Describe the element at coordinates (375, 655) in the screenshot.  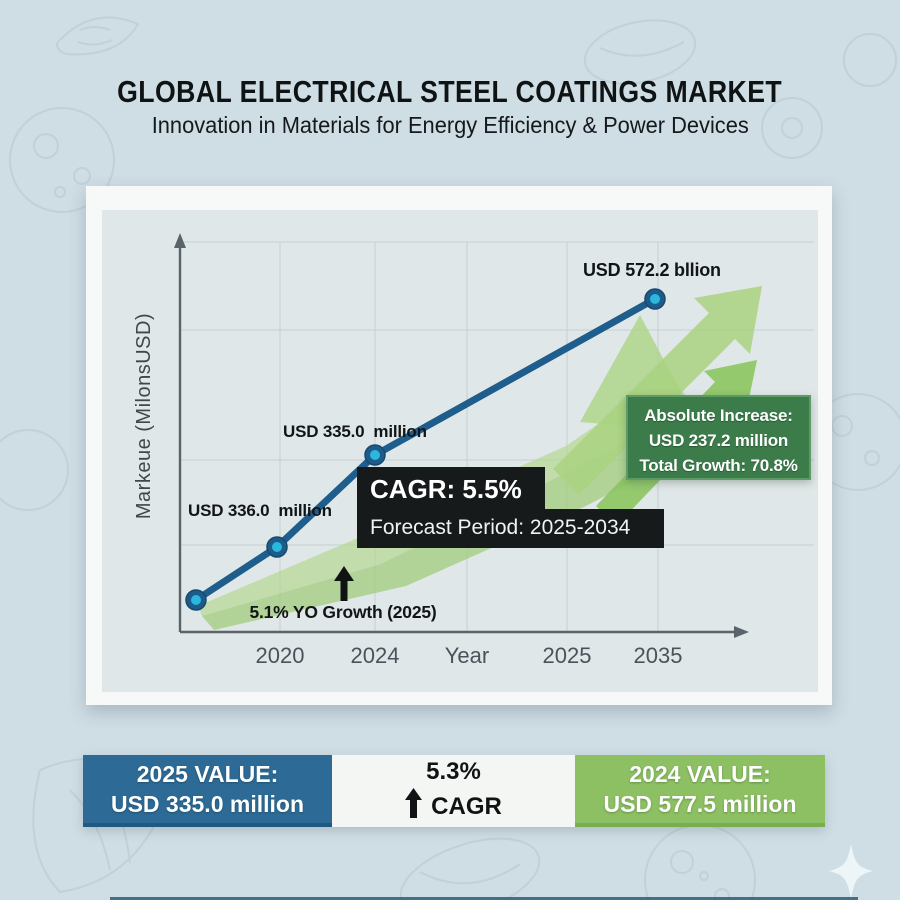
I see `x-tick-2024: 2024` at that location.